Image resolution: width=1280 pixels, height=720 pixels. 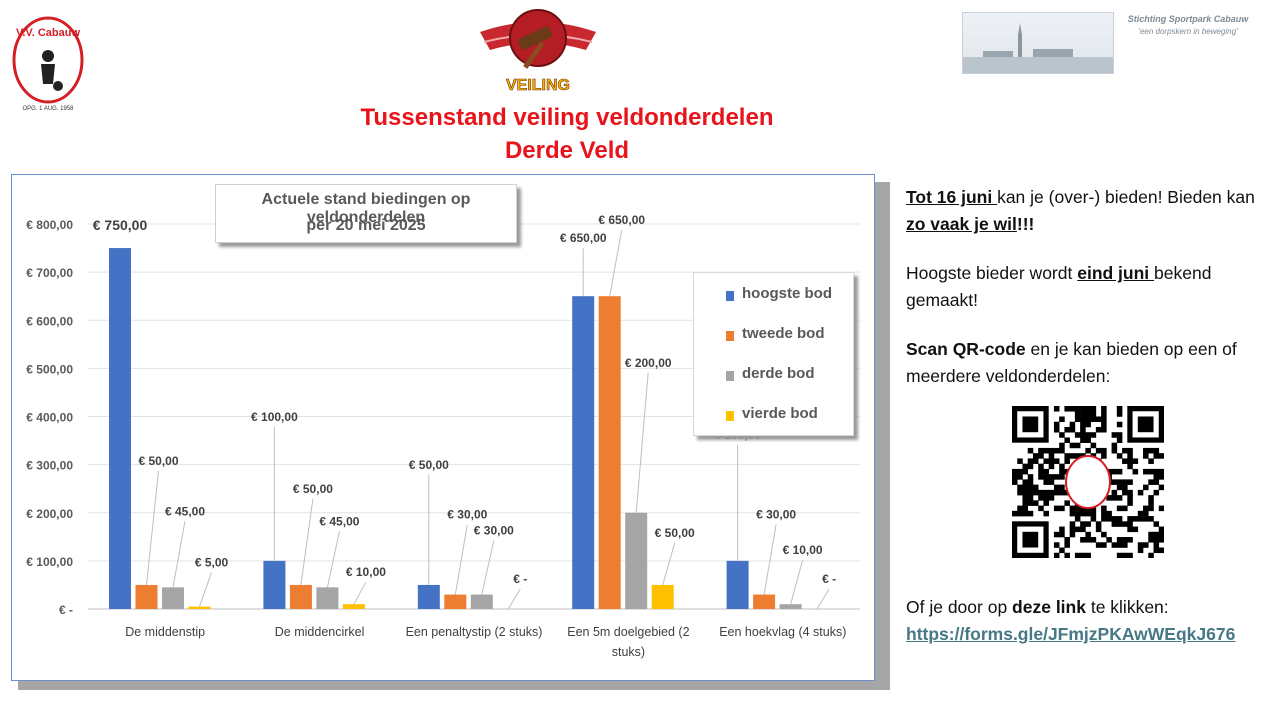 What do you see at coordinates (1059, 286) in the screenshot?
I see `announcement-text-2: bekend gemaakt!` at bounding box center [1059, 286].